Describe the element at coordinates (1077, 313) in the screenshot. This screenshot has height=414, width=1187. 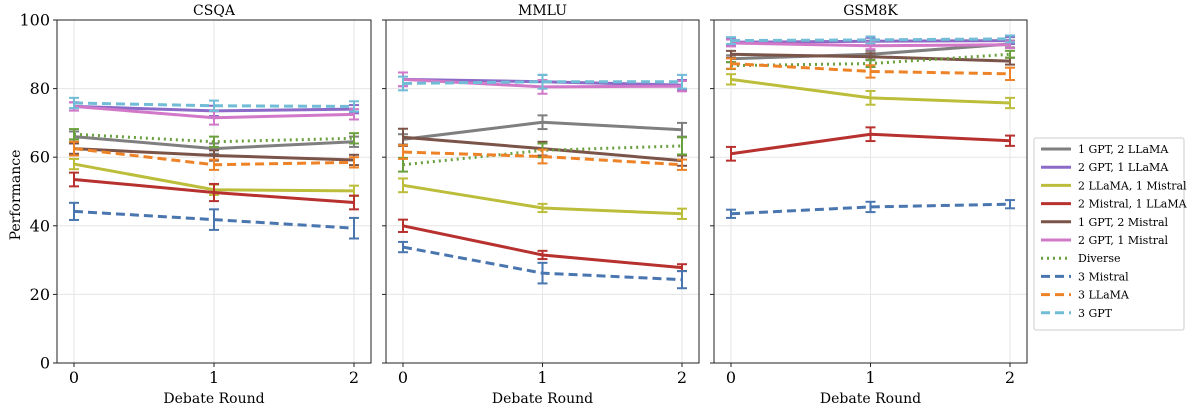
I see `legend-item: 3 GPT` at that location.